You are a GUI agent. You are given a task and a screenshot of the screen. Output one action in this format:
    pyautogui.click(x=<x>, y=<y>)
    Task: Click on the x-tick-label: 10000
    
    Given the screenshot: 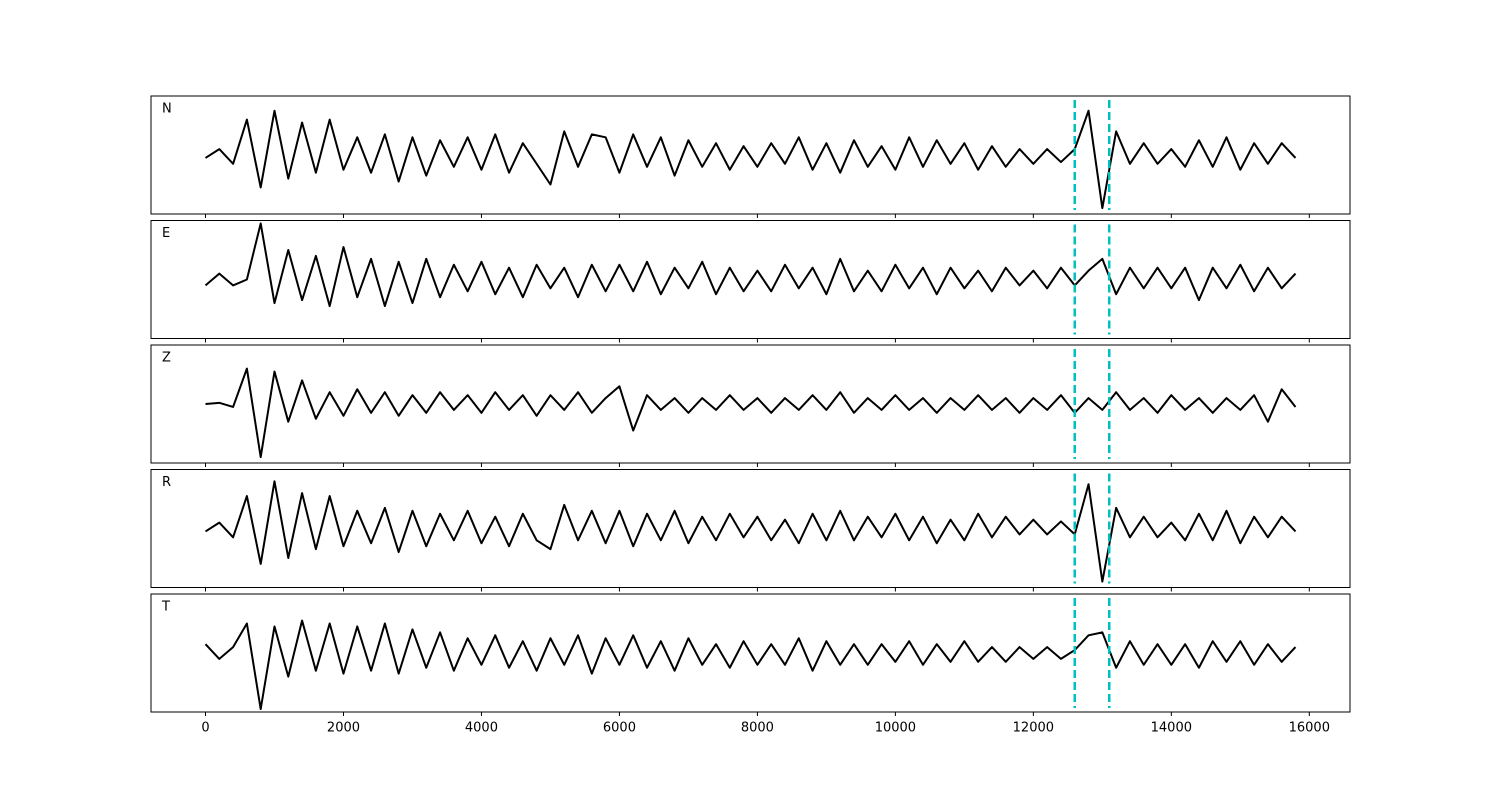 What is the action you would take?
    pyautogui.click(x=895, y=728)
    